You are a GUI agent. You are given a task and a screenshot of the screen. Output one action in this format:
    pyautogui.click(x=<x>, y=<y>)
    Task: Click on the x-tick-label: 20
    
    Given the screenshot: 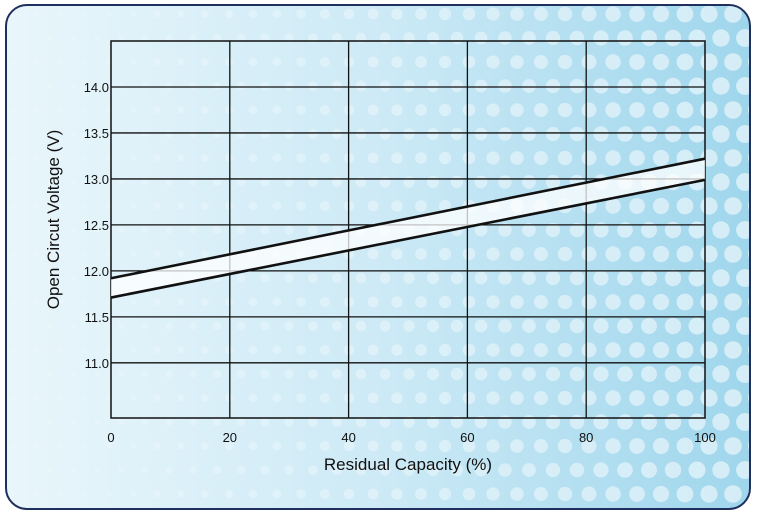 What is the action you would take?
    pyautogui.click(x=230, y=437)
    